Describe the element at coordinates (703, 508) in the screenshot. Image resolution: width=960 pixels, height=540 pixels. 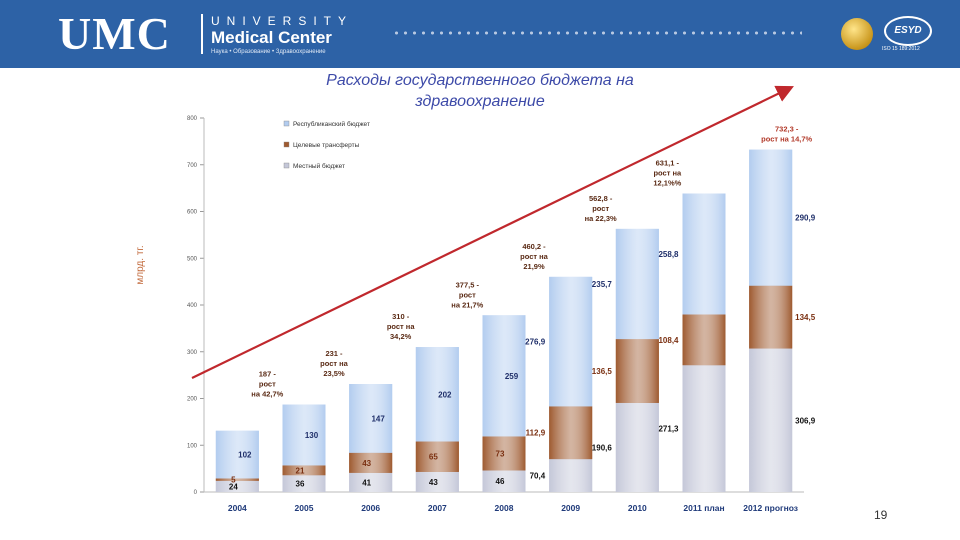
I see `x-tick-label: 2011 план` at that location.